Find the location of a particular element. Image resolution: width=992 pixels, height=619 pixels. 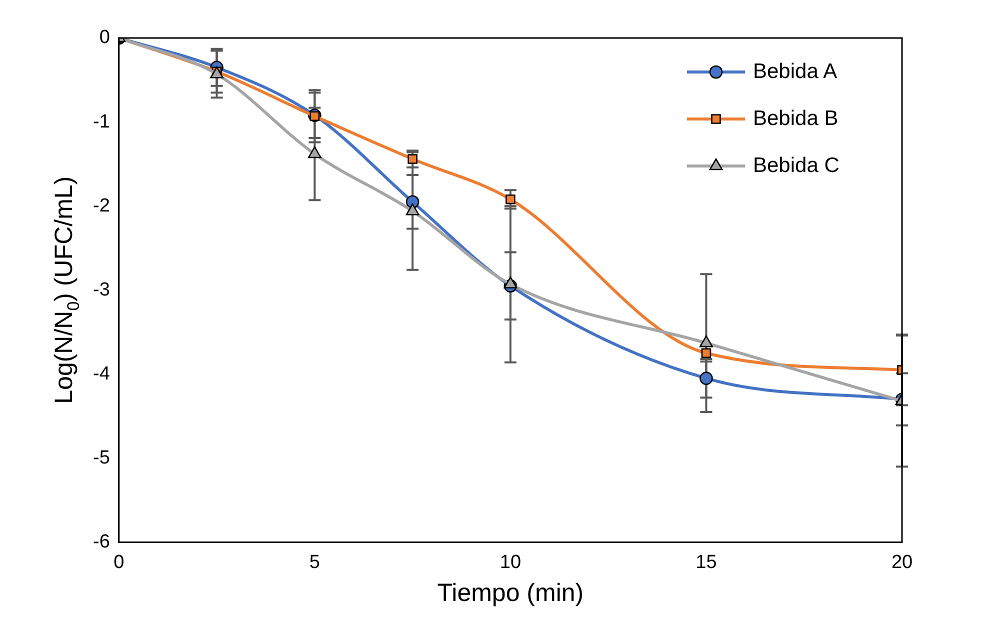

y-tick-label: -2 is located at coordinates (101, 205).